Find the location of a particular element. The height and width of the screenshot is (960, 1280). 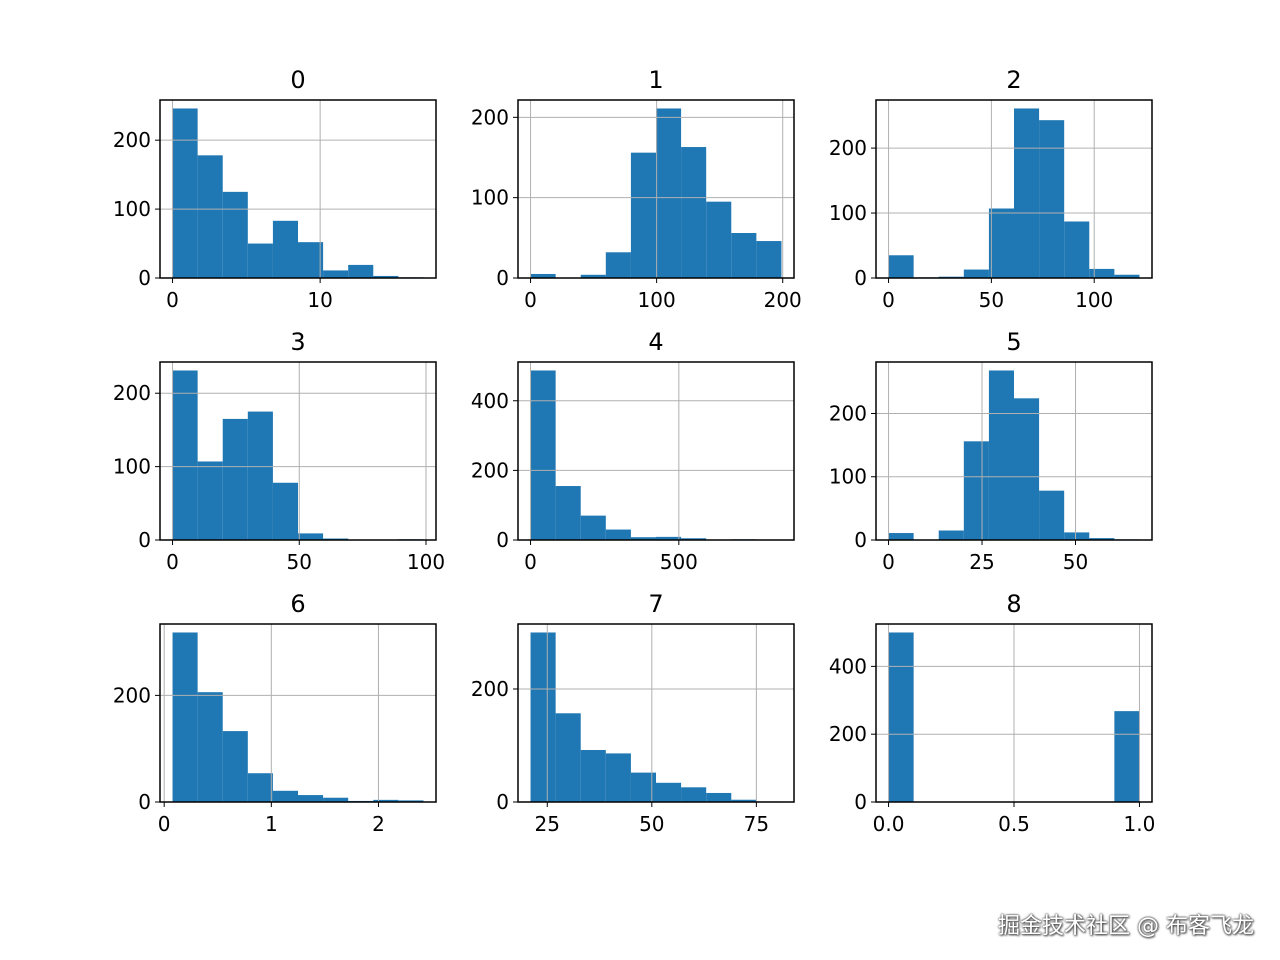

subplot-title: 4 is located at coordinates (655, 342).